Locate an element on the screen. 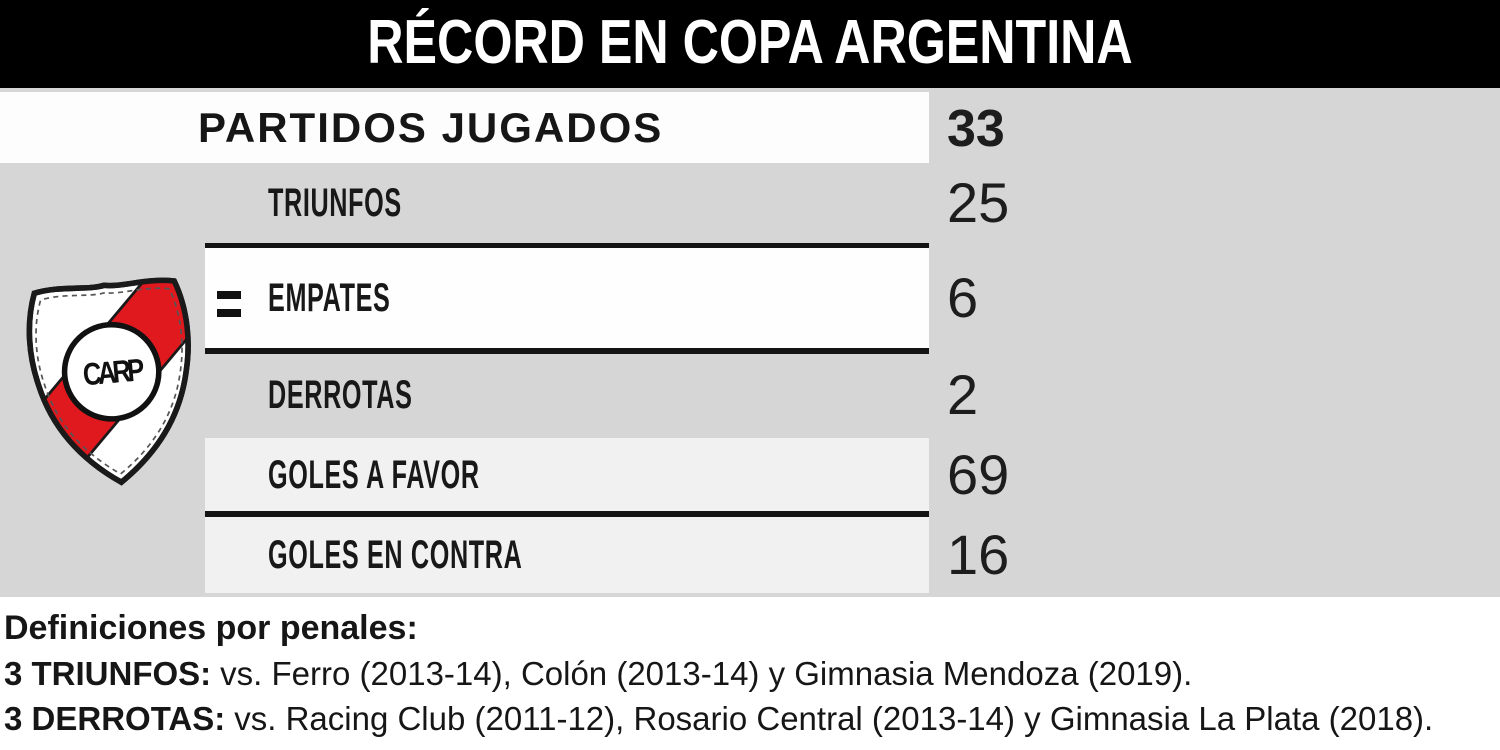  stat-row-empates-labelwrap: EMPATES is located at coordinates (365, 298).